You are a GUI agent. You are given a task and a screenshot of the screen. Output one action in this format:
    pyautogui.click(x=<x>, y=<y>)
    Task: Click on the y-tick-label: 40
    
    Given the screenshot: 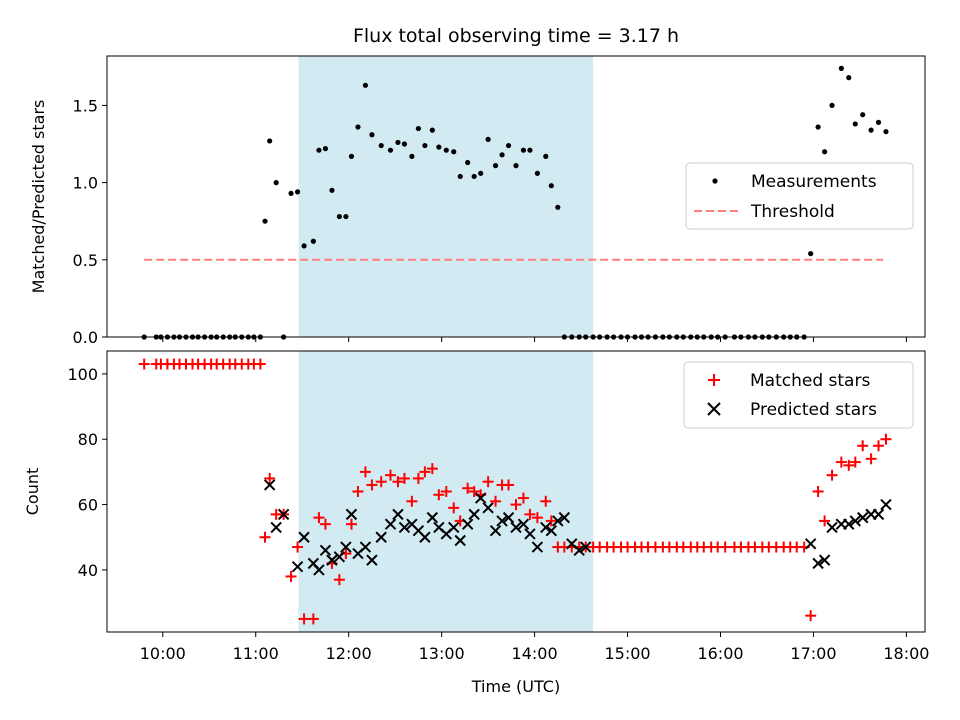 What is the action you would take?
    pyautogui.click(x=88, y=570)
    